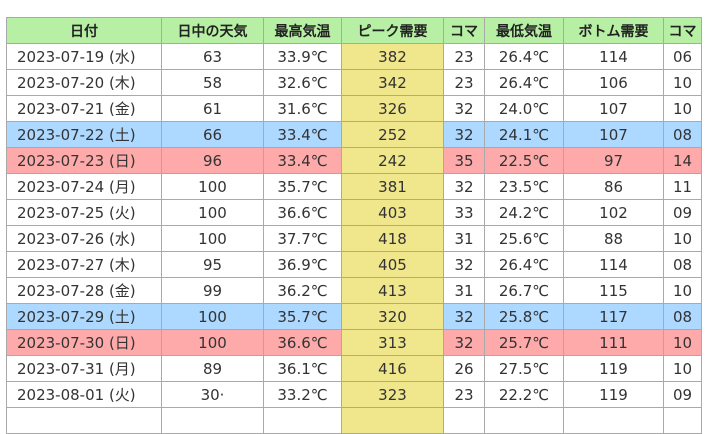 This screenshot has width=705, height=434. Describe the element at coordinates (212, 290) in the screenshot. I see `cell-weather: 99` at that location.